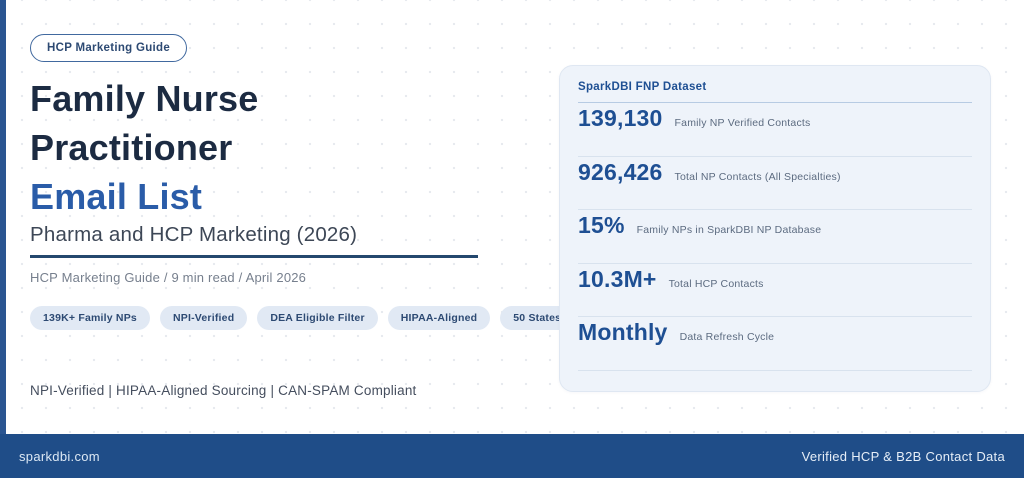 The image size is (1024, 478). I want to click on footer-domain-link: sparkdbi.com, so click(59, 456).